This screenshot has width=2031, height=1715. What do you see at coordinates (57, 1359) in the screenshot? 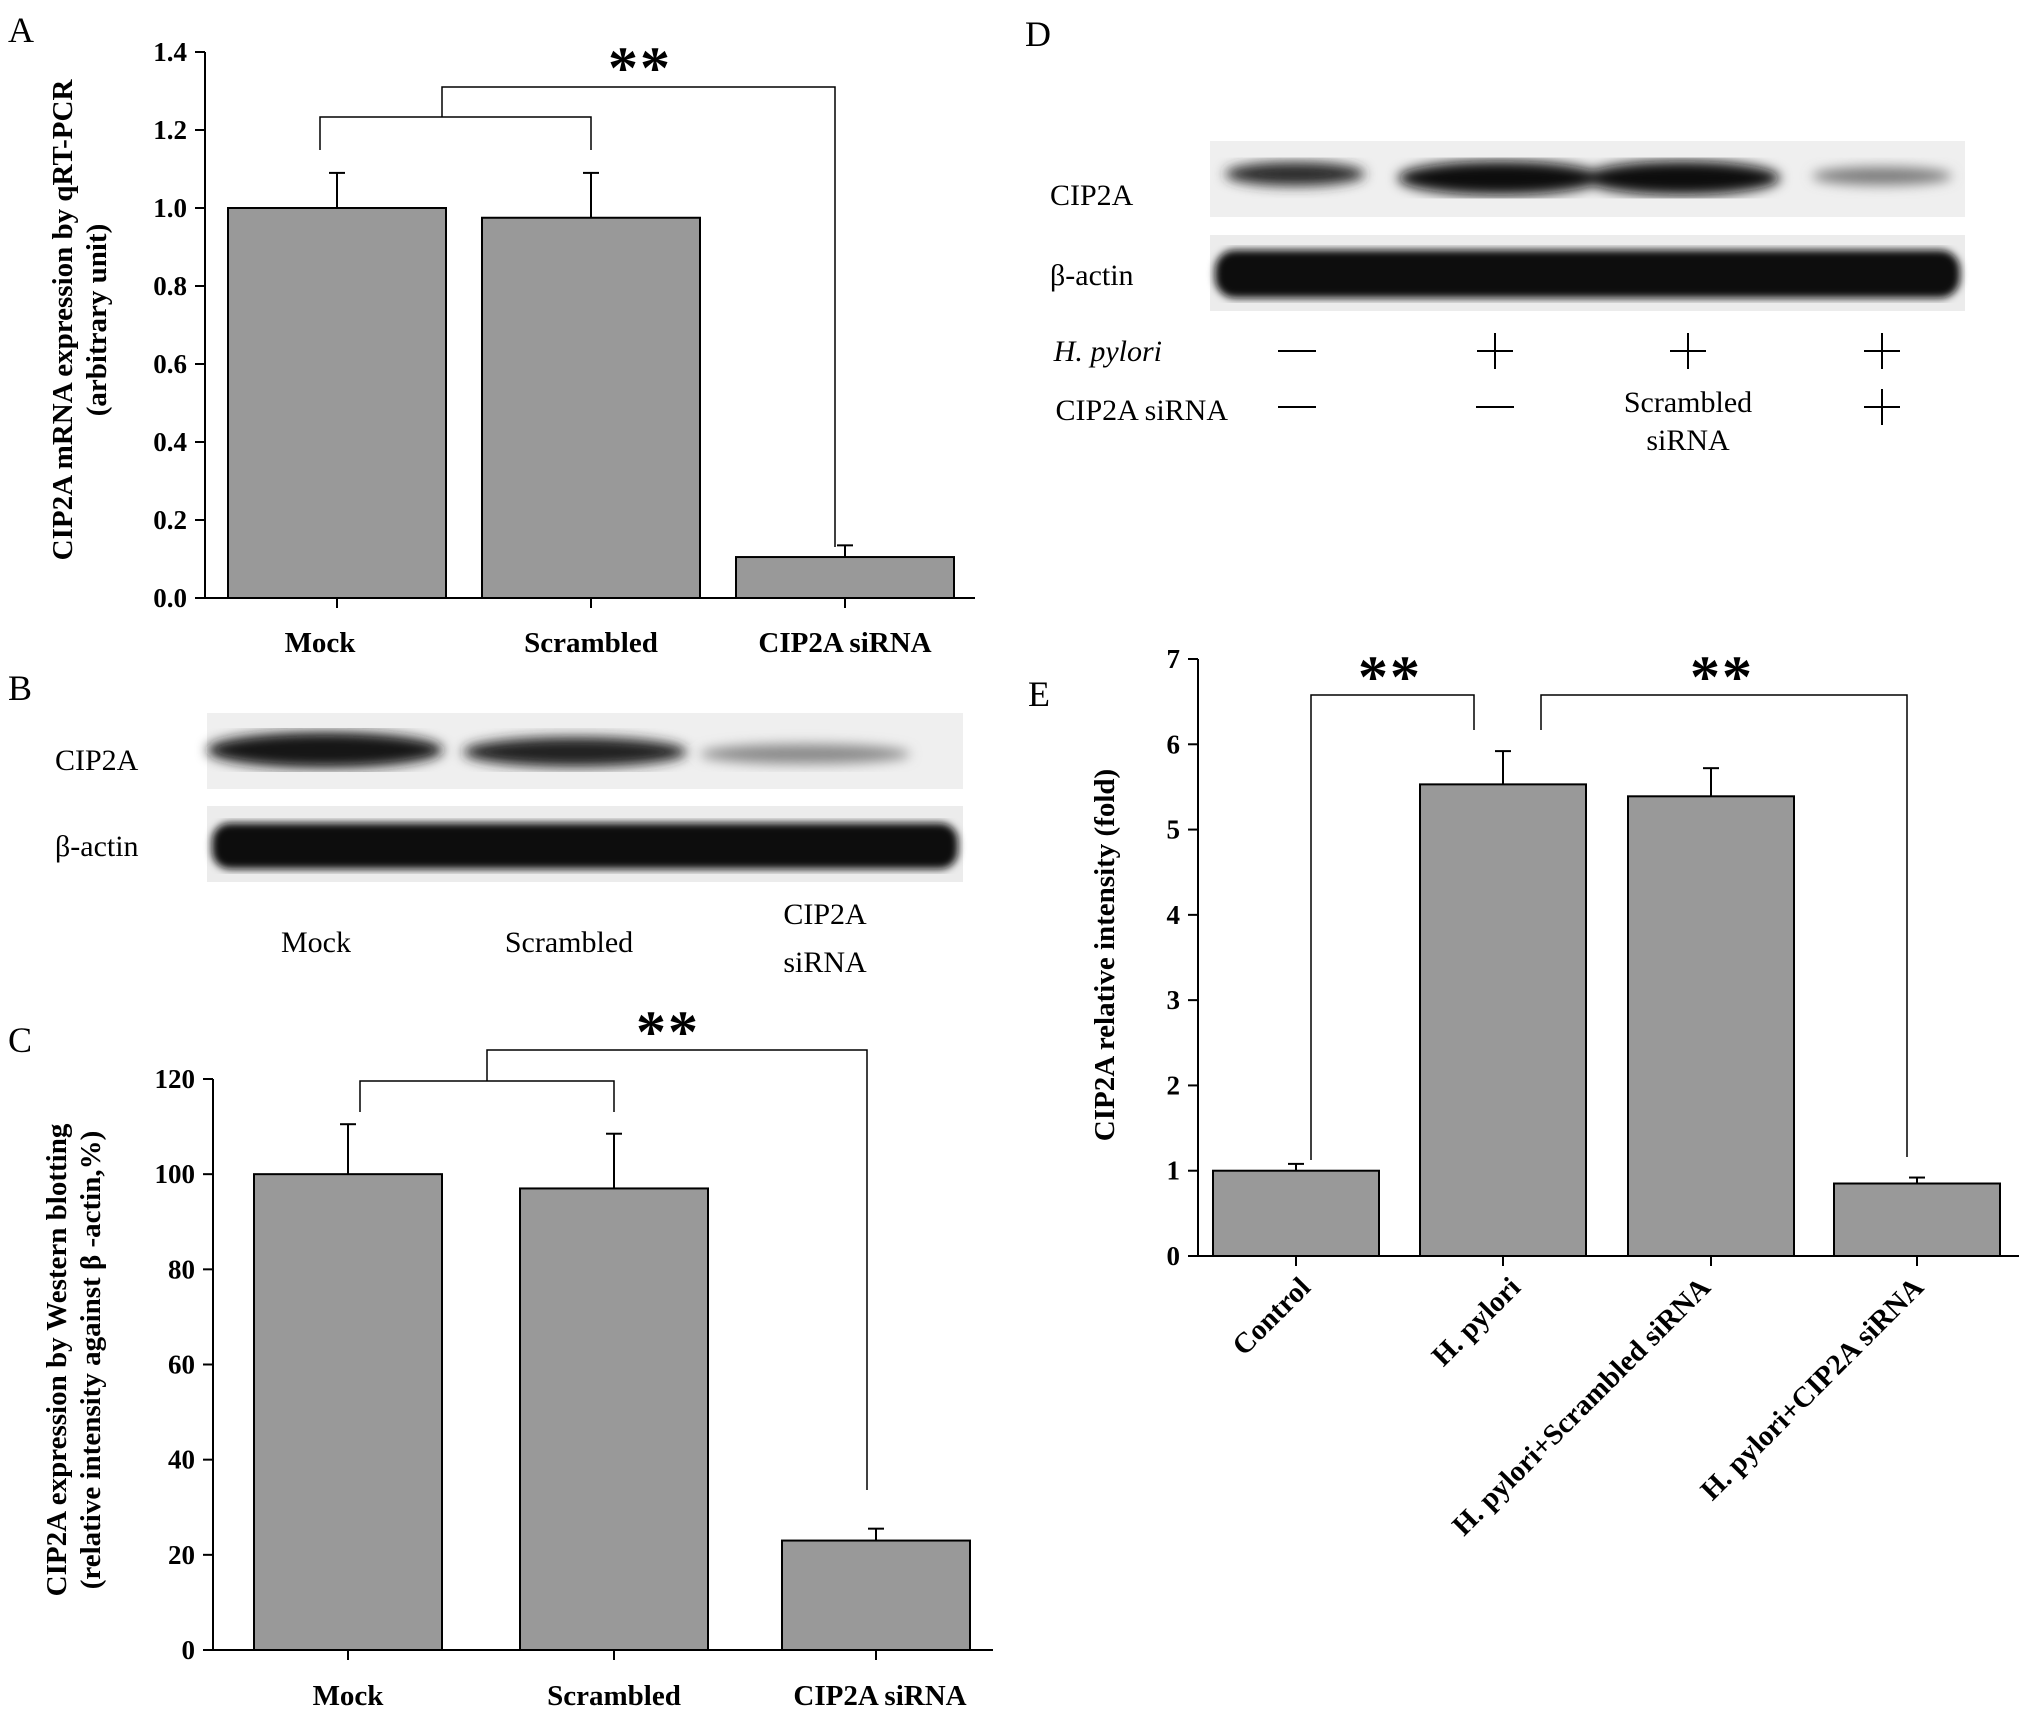
I see `panel-c-ylabel-line1: CIP2A expression by Western blotting` at bounding box center [57, 1359].